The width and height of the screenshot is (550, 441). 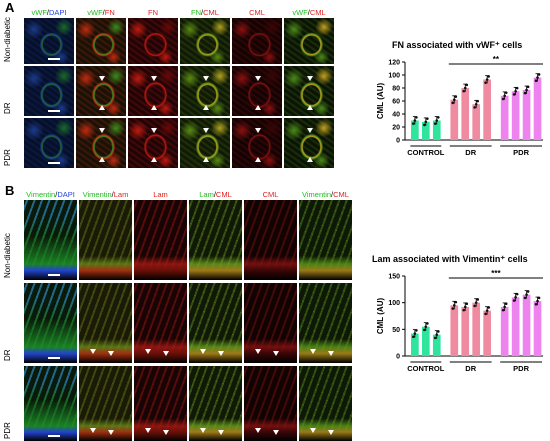 I want to click on group-label: CONTROL, so click(x=425, y=368).